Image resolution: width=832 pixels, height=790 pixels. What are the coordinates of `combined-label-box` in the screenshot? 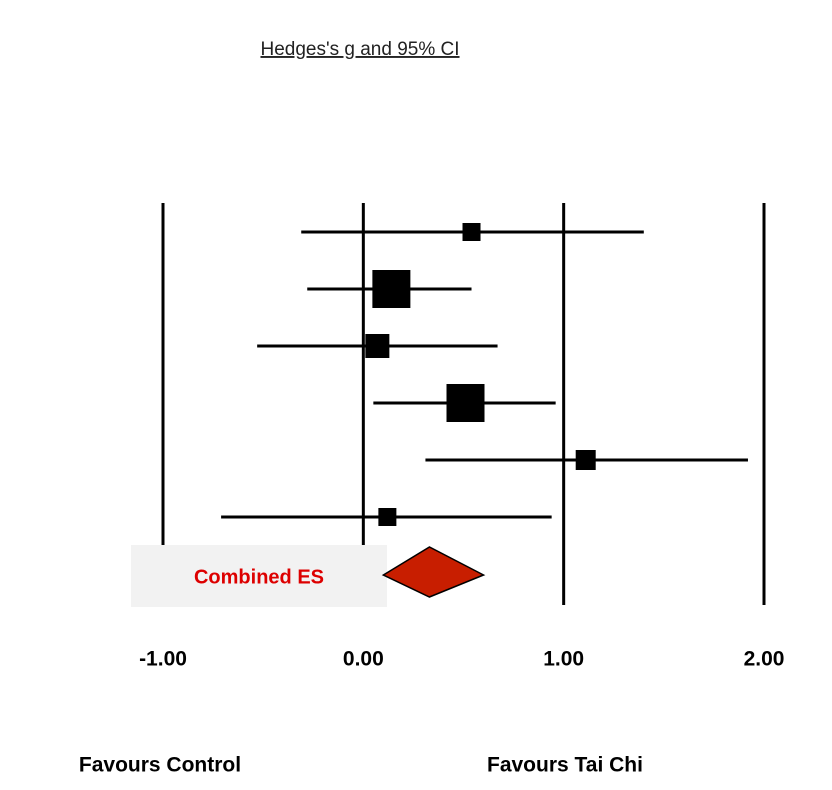 It's located at (259, 576).